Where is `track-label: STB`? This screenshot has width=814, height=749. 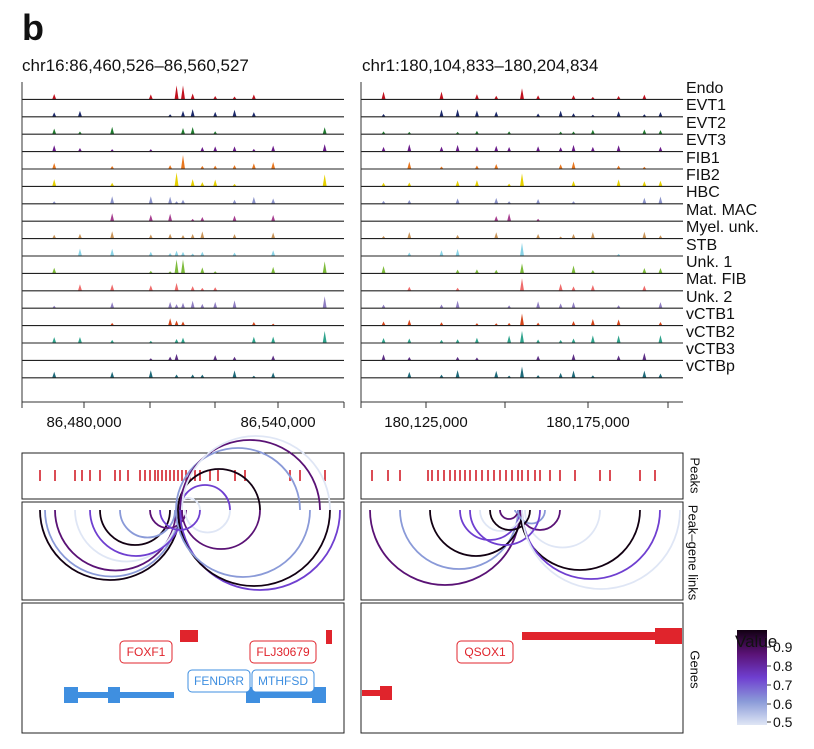
track-label: STB is located at coordinates (702, 245).